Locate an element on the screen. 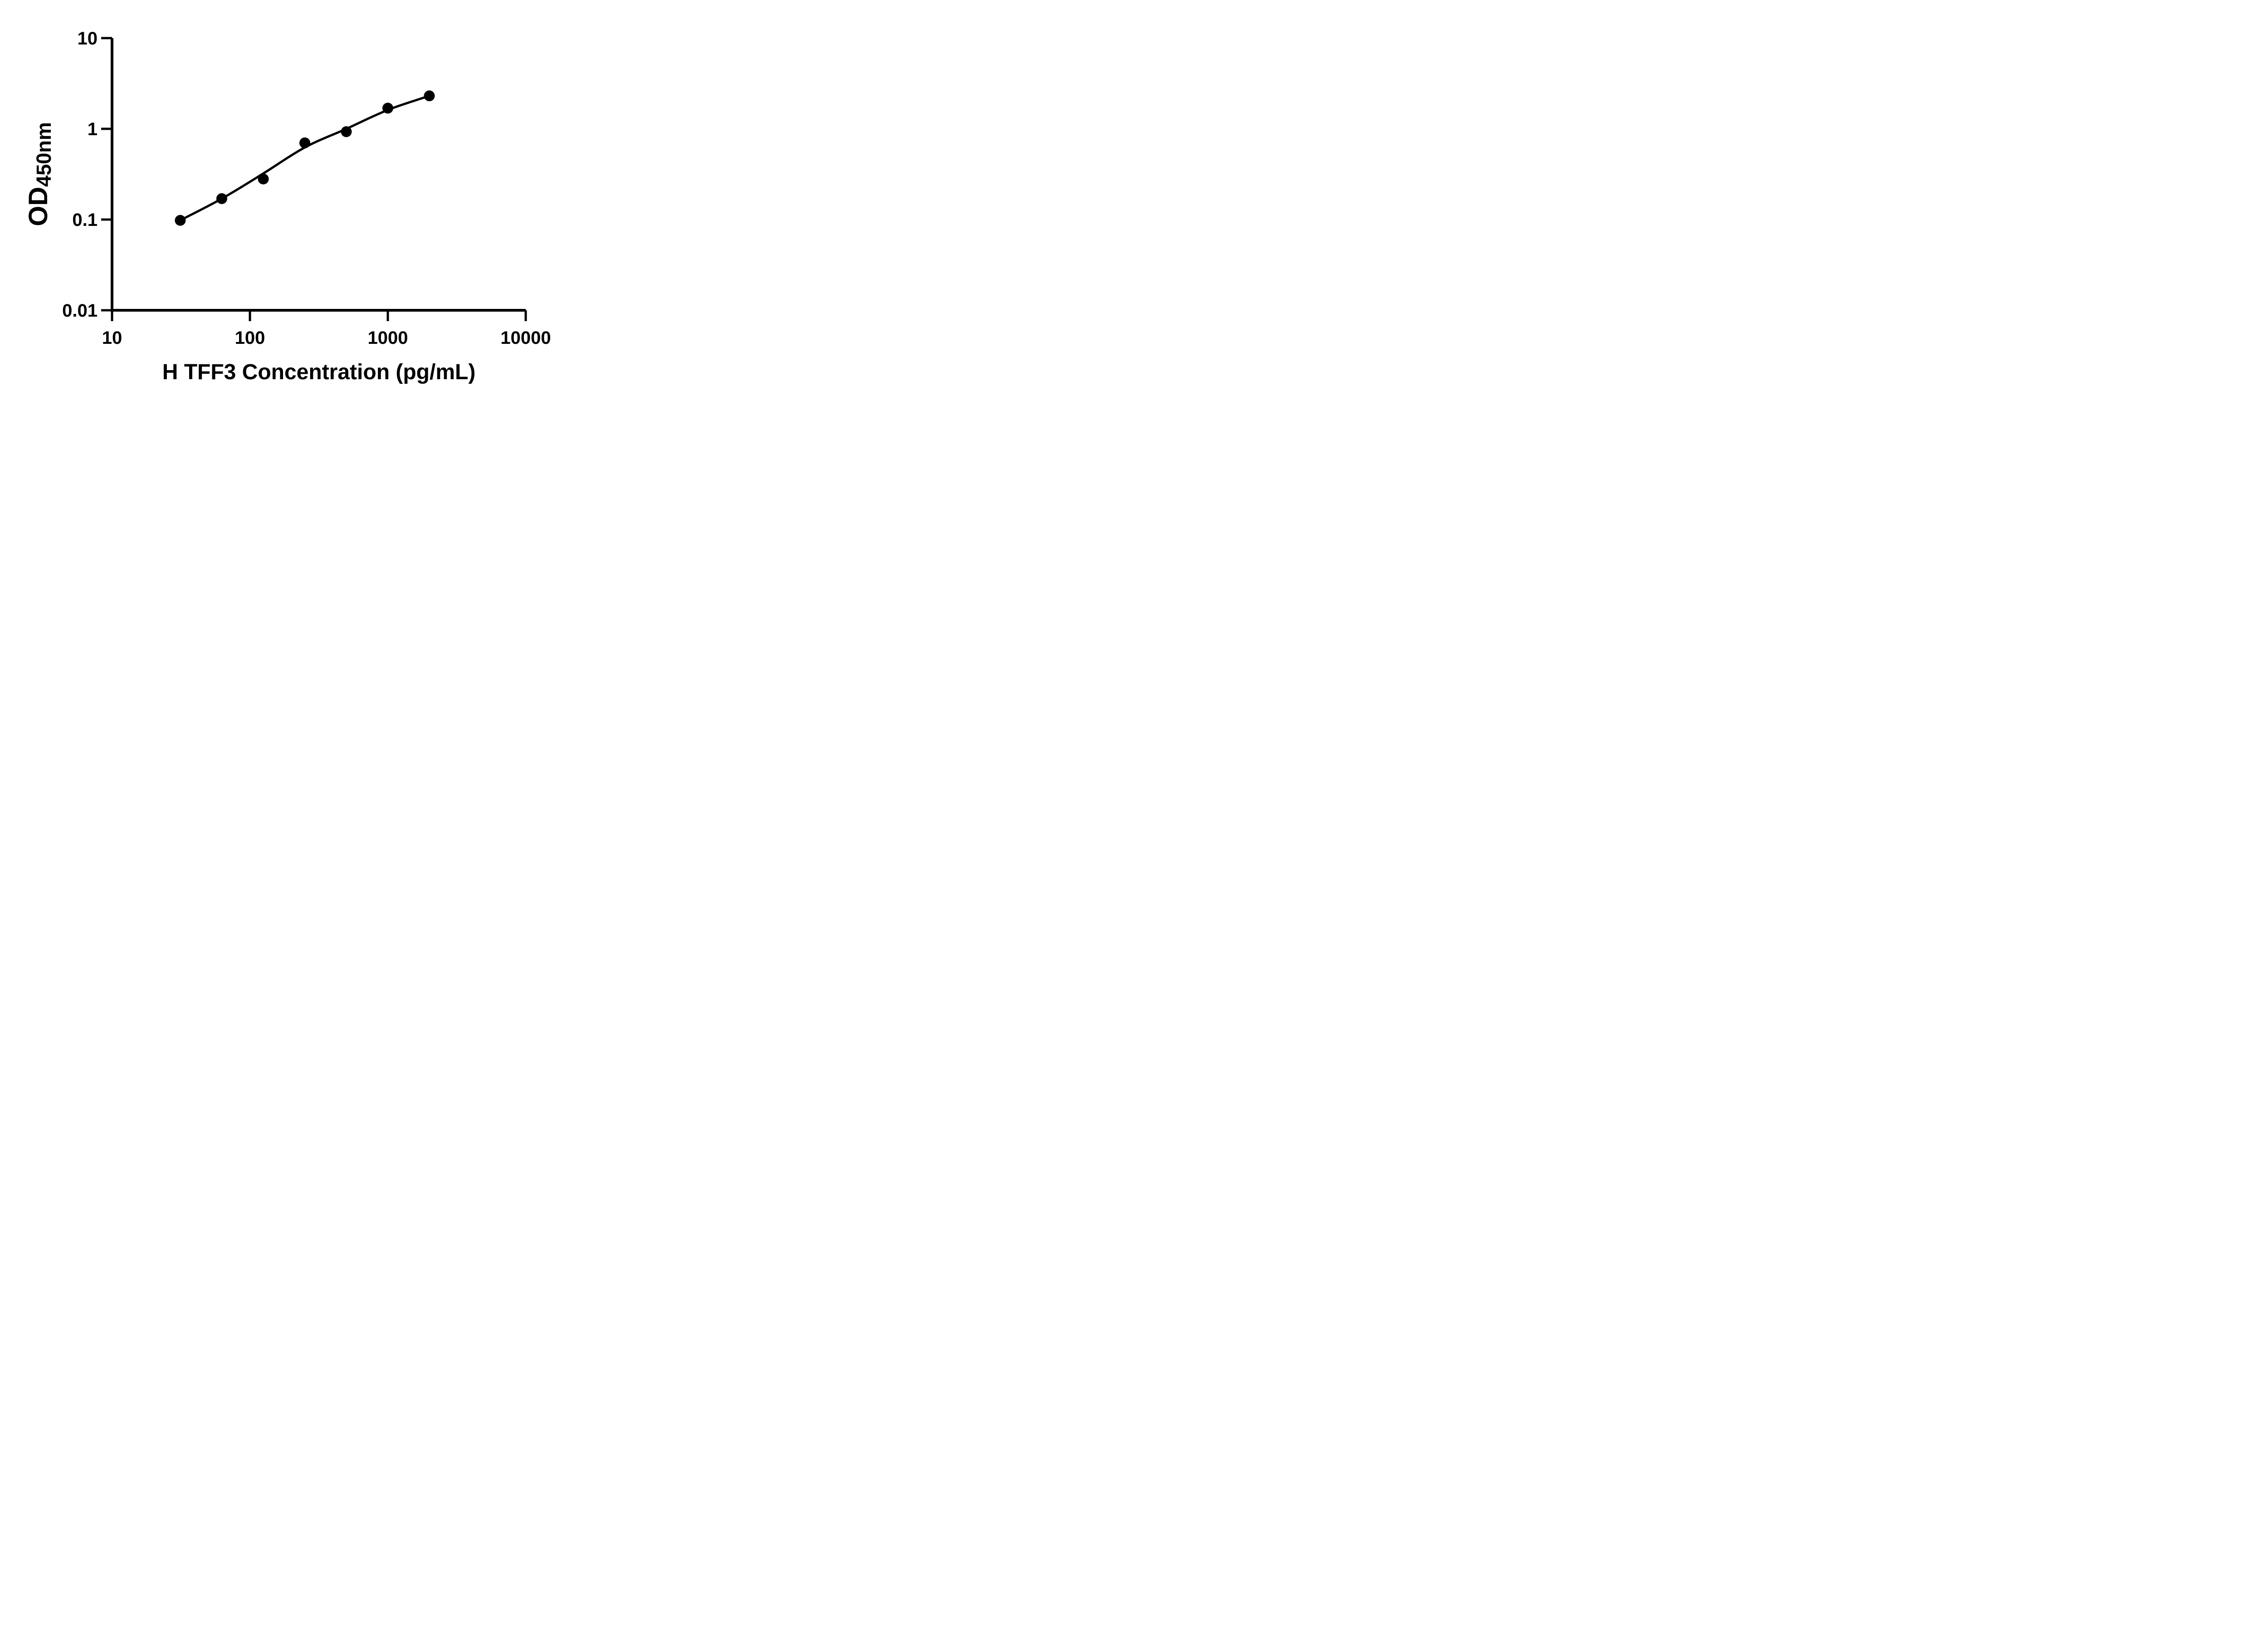  x-tick-label-100: 100 is located at coordinates (250, 338).